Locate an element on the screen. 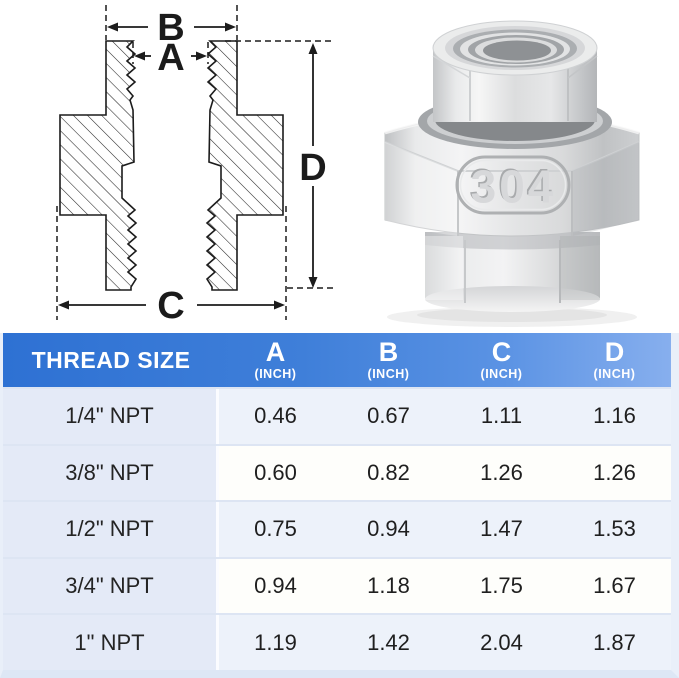 This screenshot has height=678, width=679. header-col-b-unit: (INCH) is located at coordinates (388, 374).